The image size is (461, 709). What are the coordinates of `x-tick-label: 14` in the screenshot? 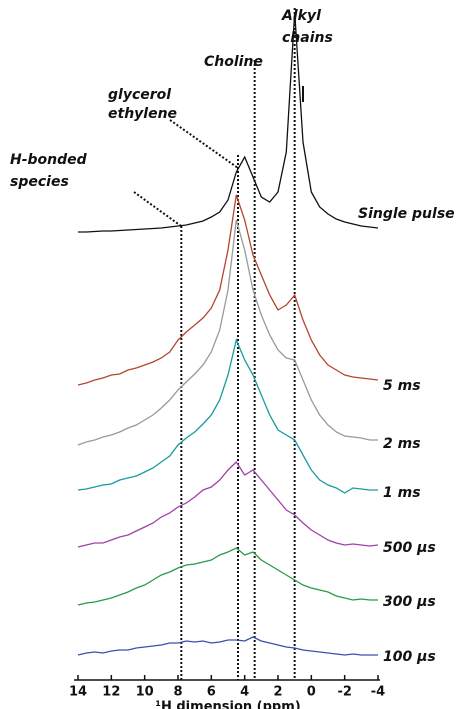 It's located at (78, 692).